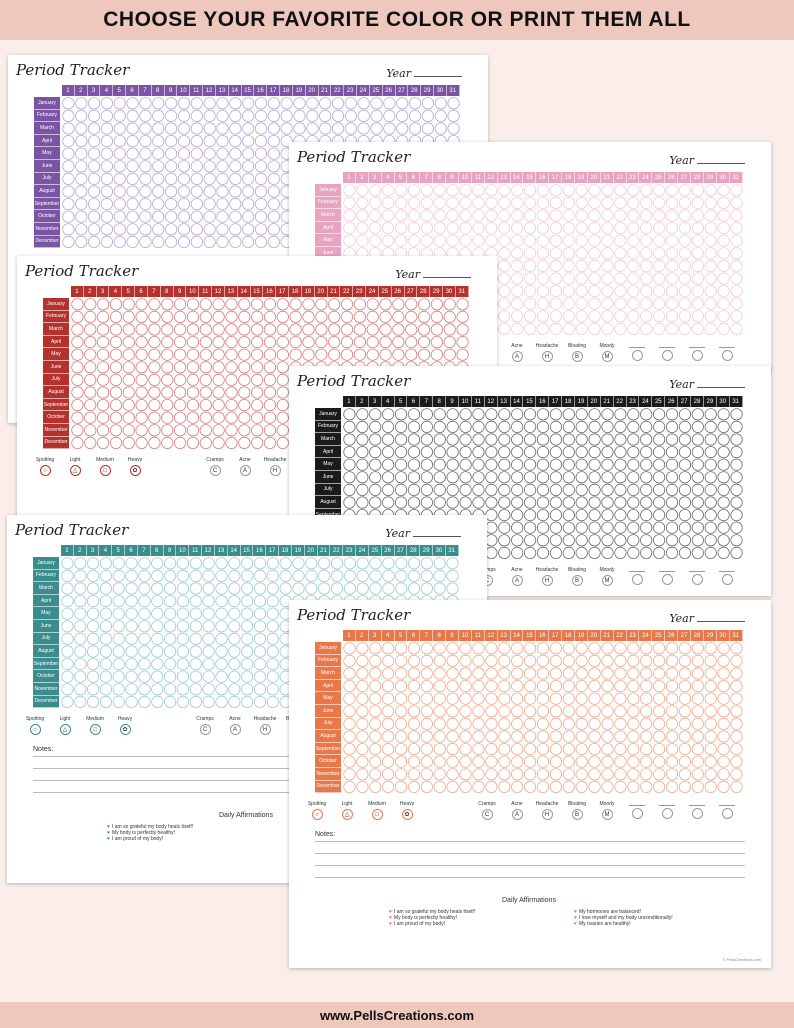 This screenshot has width=794, height=1028. Describe the element at coordinates (721, 621) in the screenshot. I see `year-line` at that location.